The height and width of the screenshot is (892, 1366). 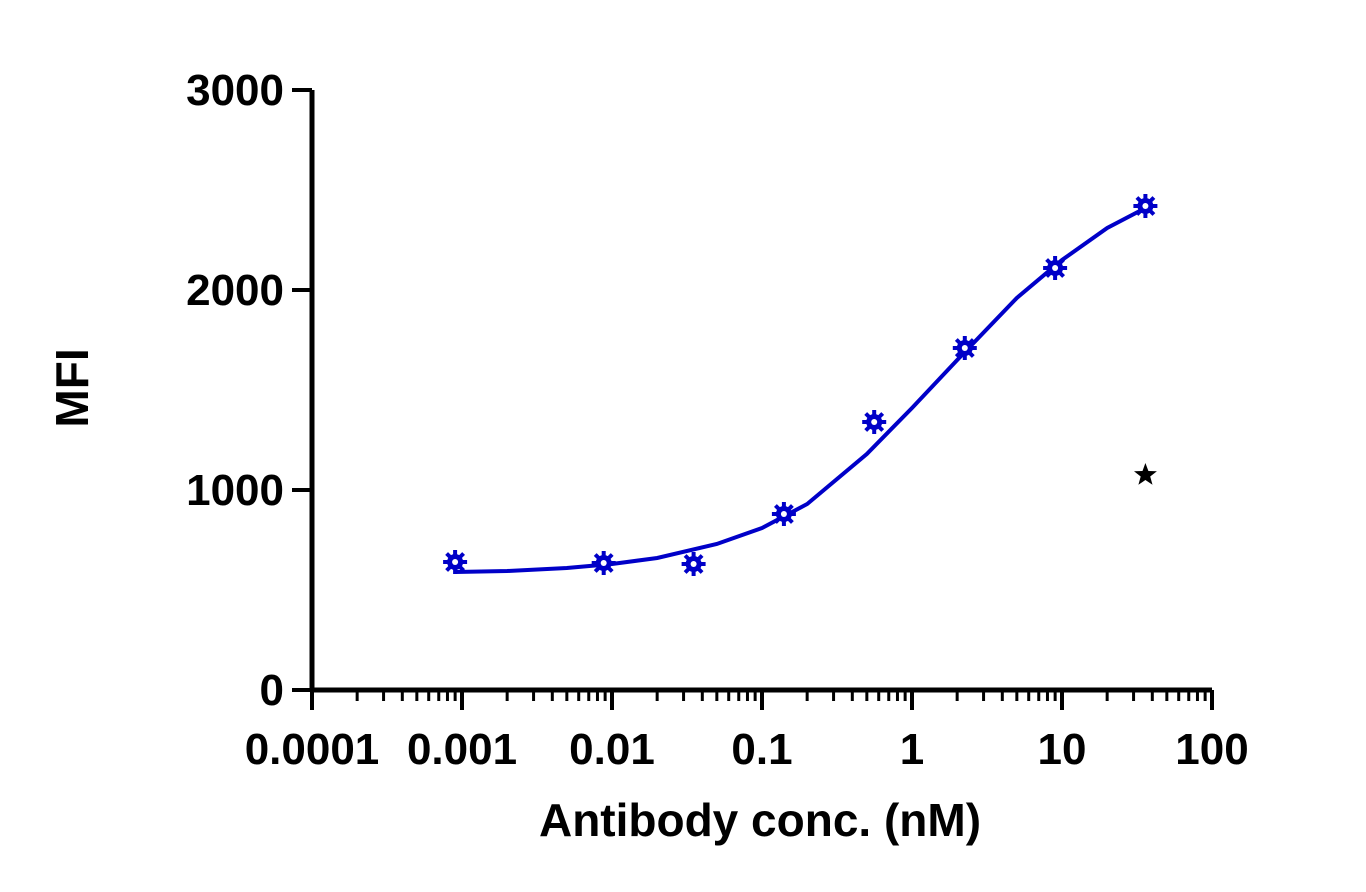 What do you see at coordinates (72, 387) in the screenshot?
I see `y-axis-title: MFI` at bounding box center [72, 387].